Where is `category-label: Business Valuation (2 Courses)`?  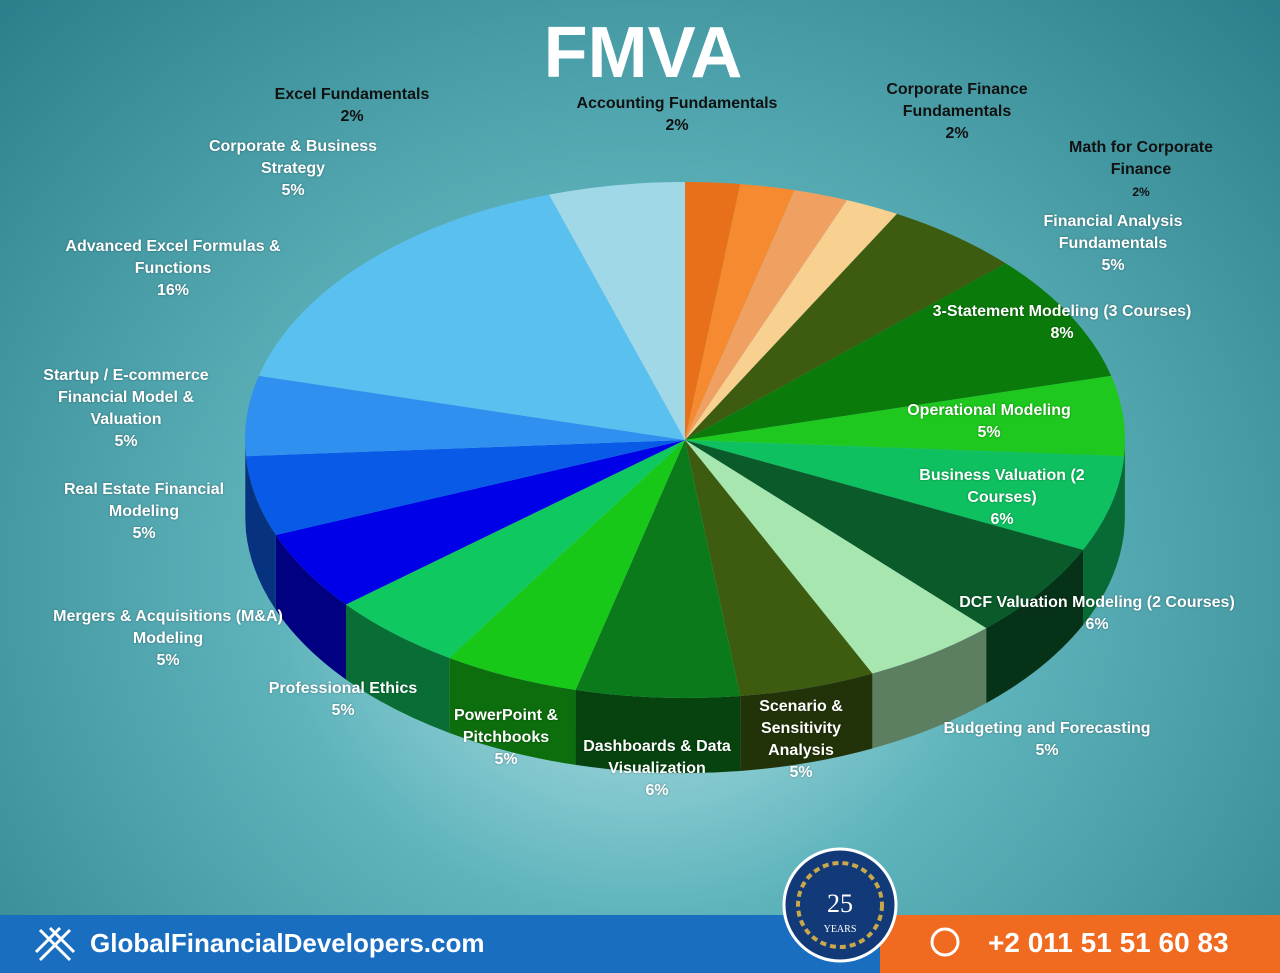
category-label: Business Valuation (2 Courses) is located at coordinates (1002, 486).